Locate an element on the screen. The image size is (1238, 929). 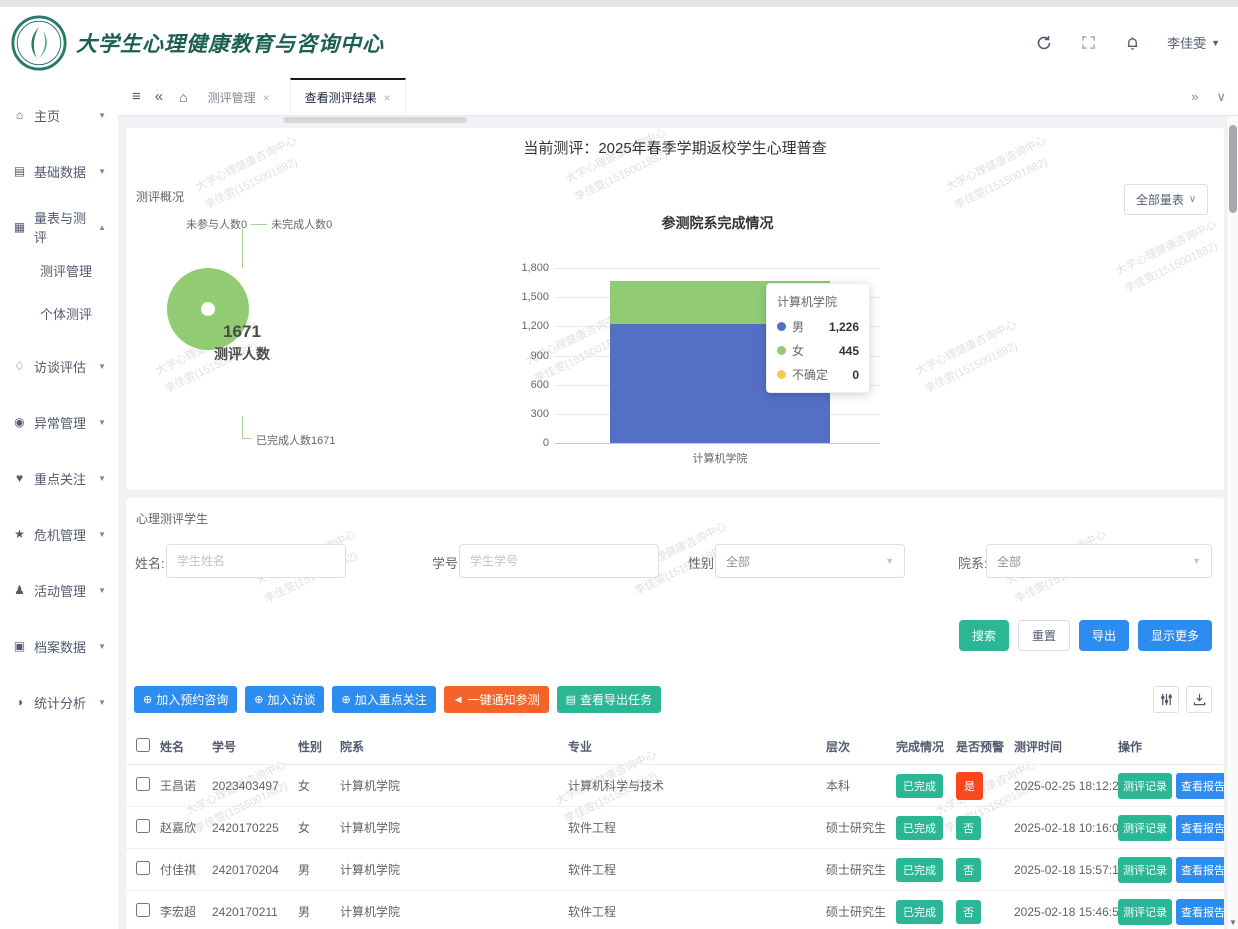
sidebar-item-key-focus: ♥ 重点关注 ▼ is located at coordinates (59, 478).